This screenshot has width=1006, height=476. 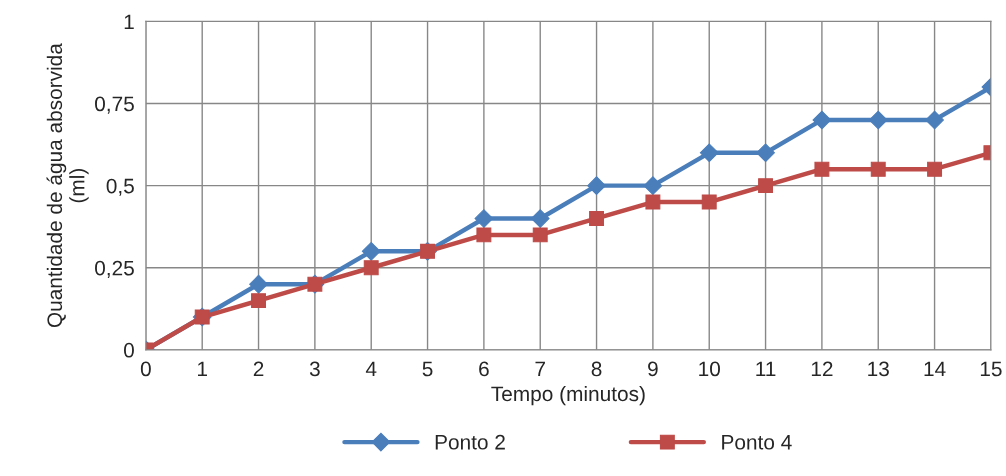 What do you see at coordinates (596, 369) in the screenshot?
I see `x-tick-label: 8` at bounding box center [596, 369].